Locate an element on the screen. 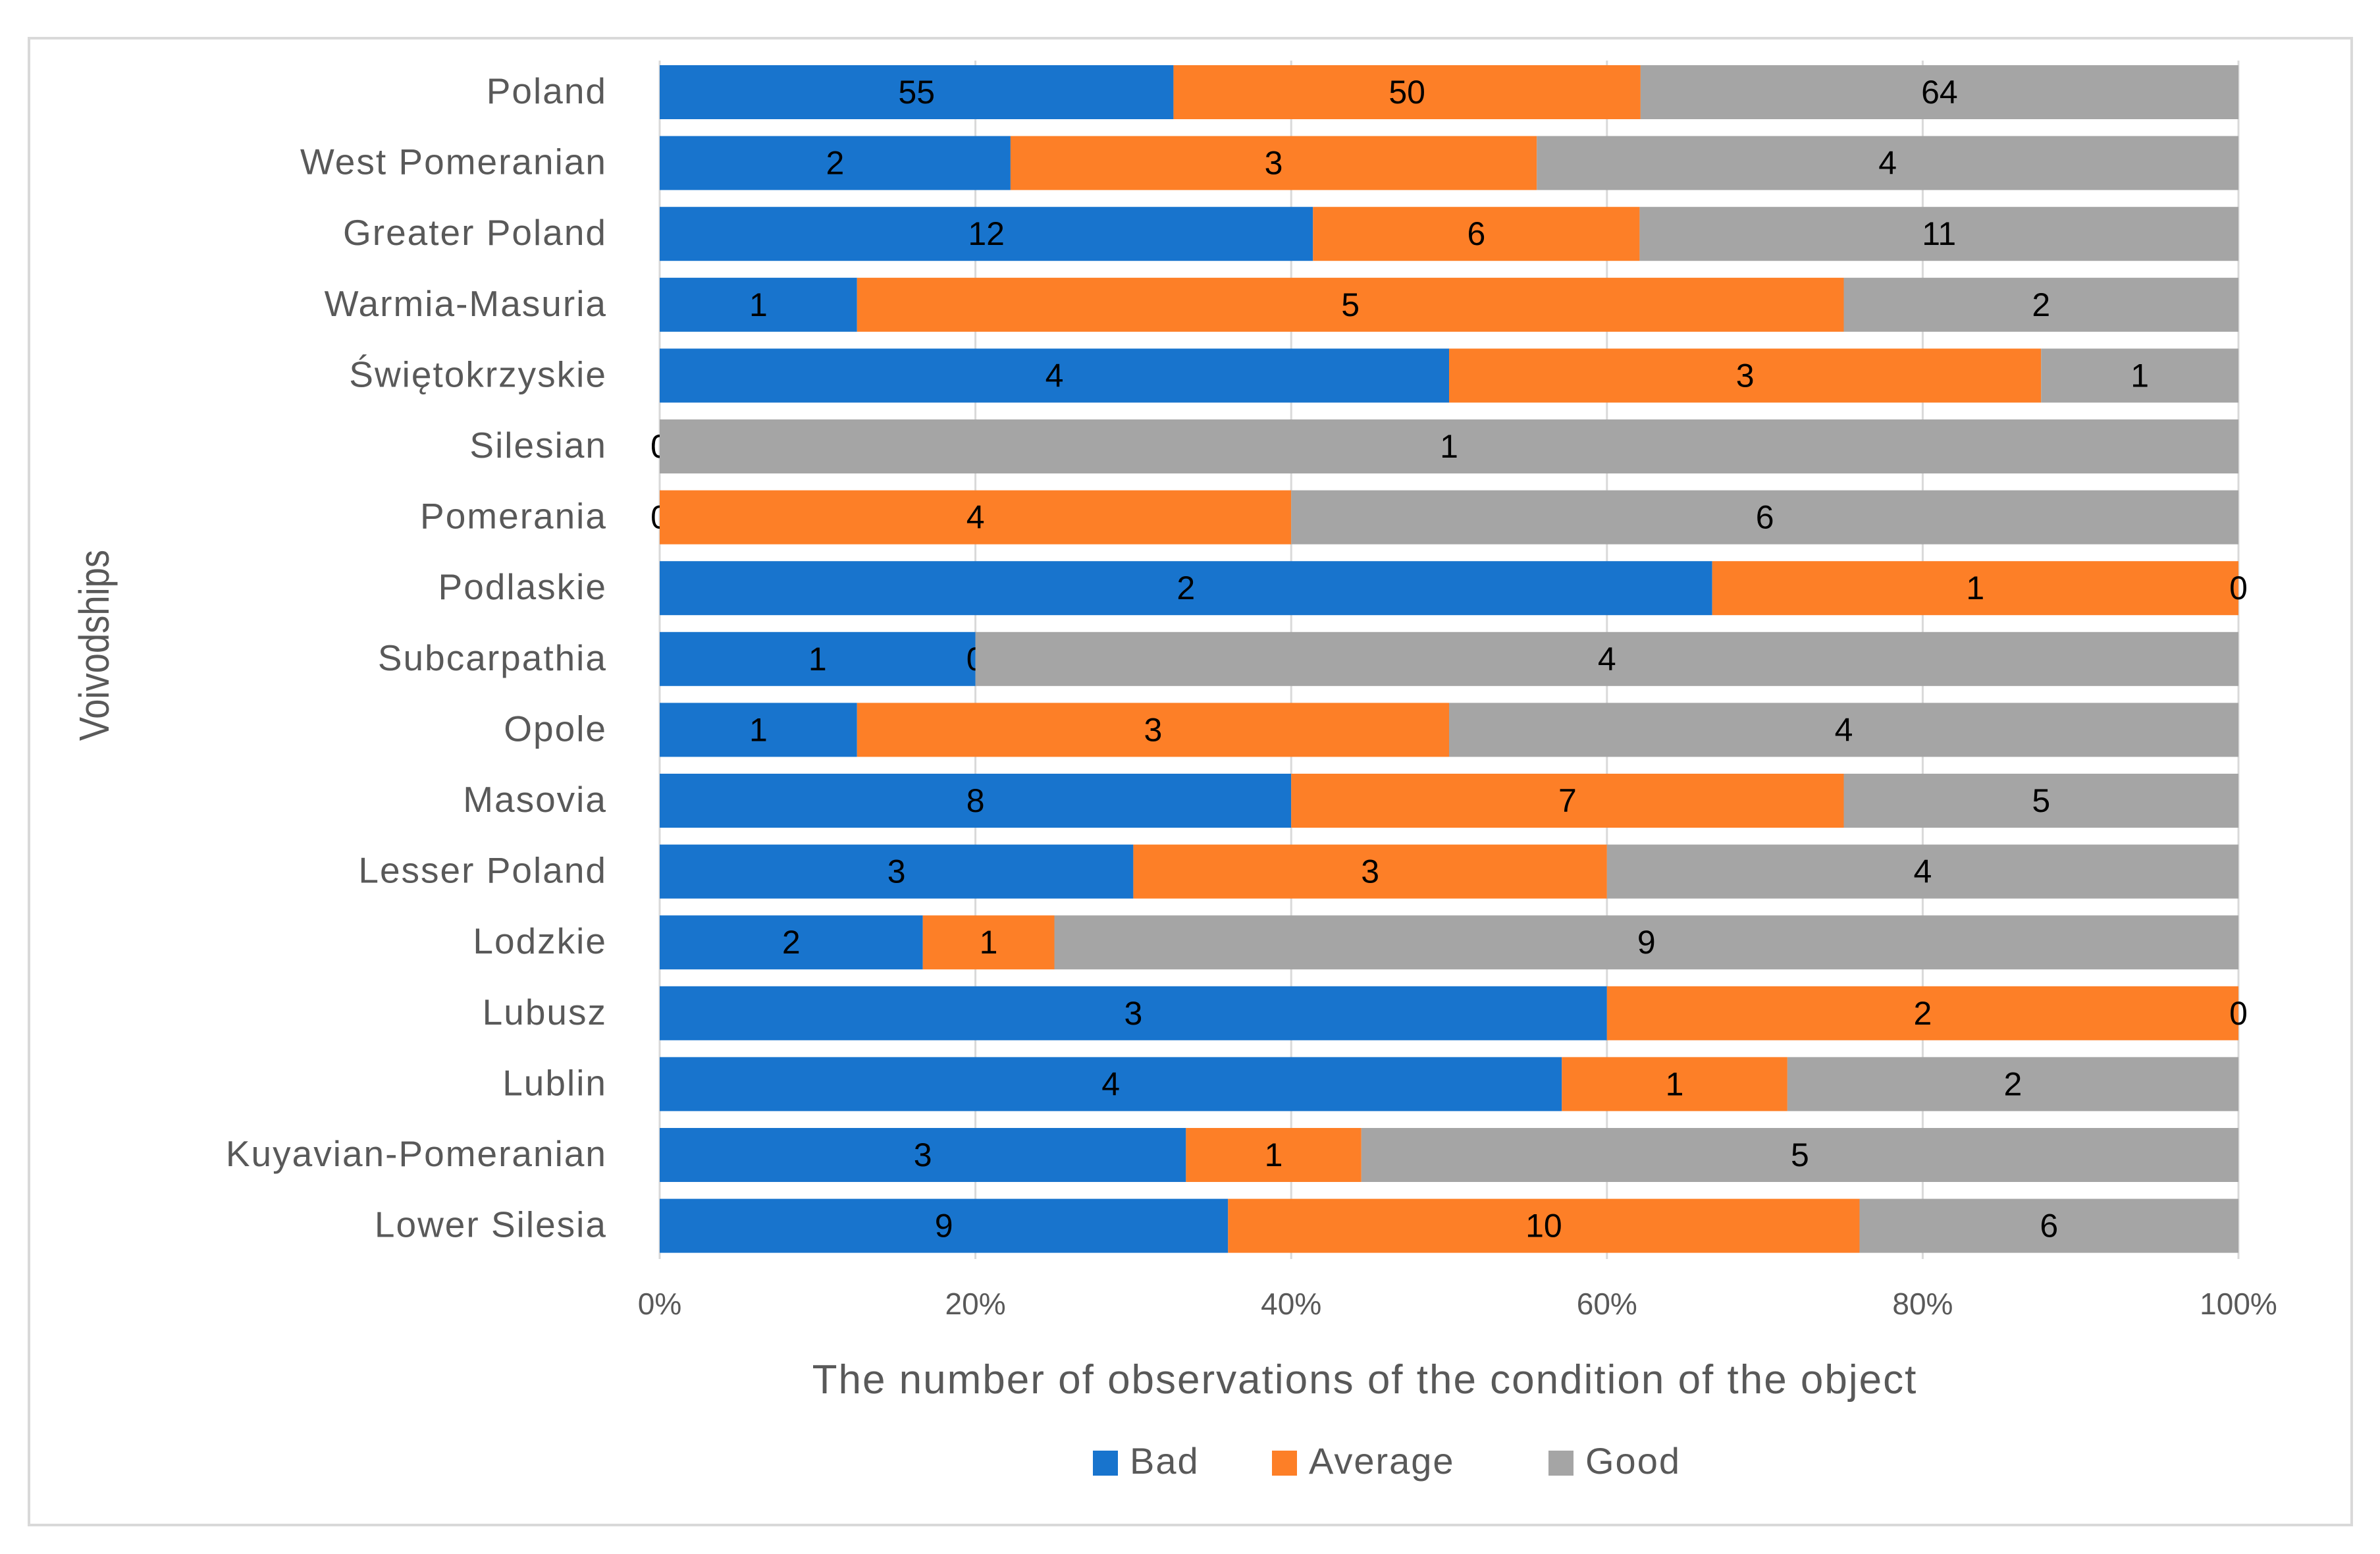 The height and width of the screenshot is (1554, 2380). category-label: Subcarpathia is located at coordinates (492, 657).